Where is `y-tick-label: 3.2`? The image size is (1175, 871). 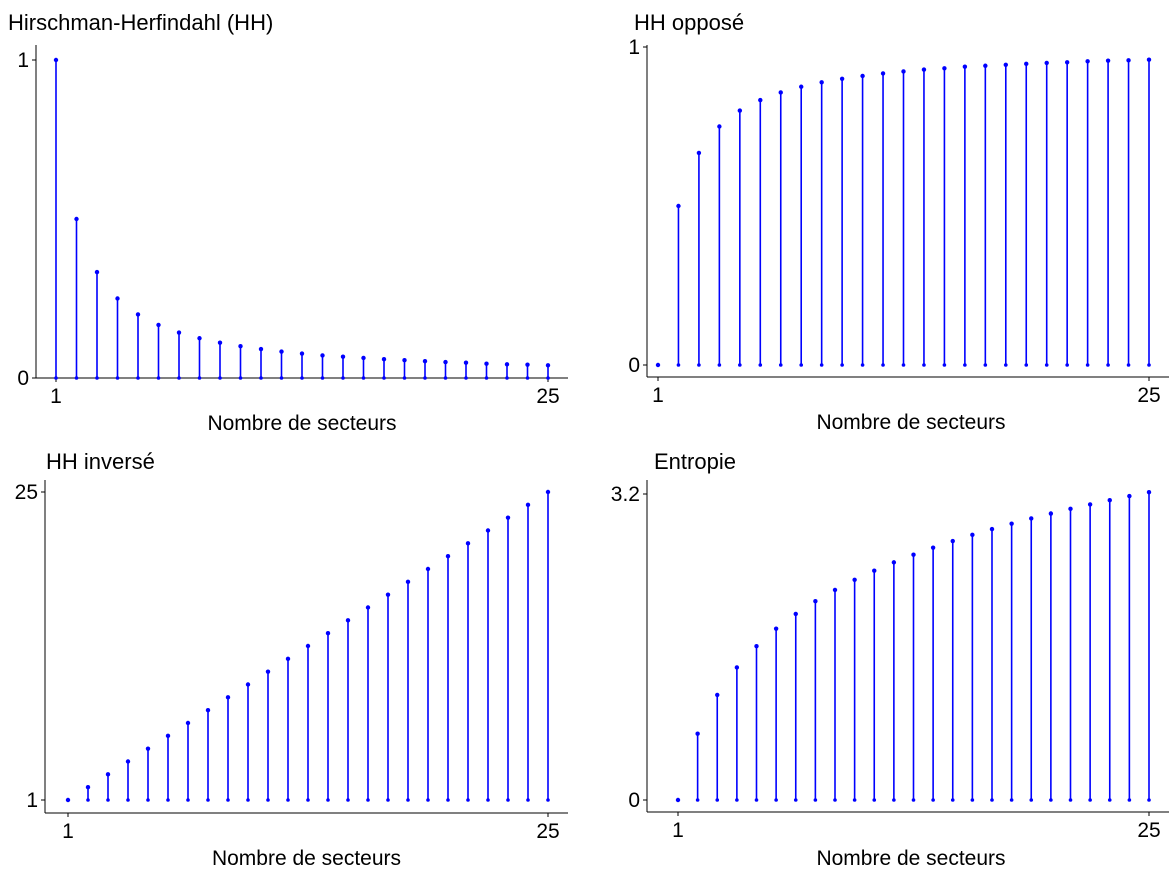
y-tick-label: 3.2 is located at coordinates (625, 494).